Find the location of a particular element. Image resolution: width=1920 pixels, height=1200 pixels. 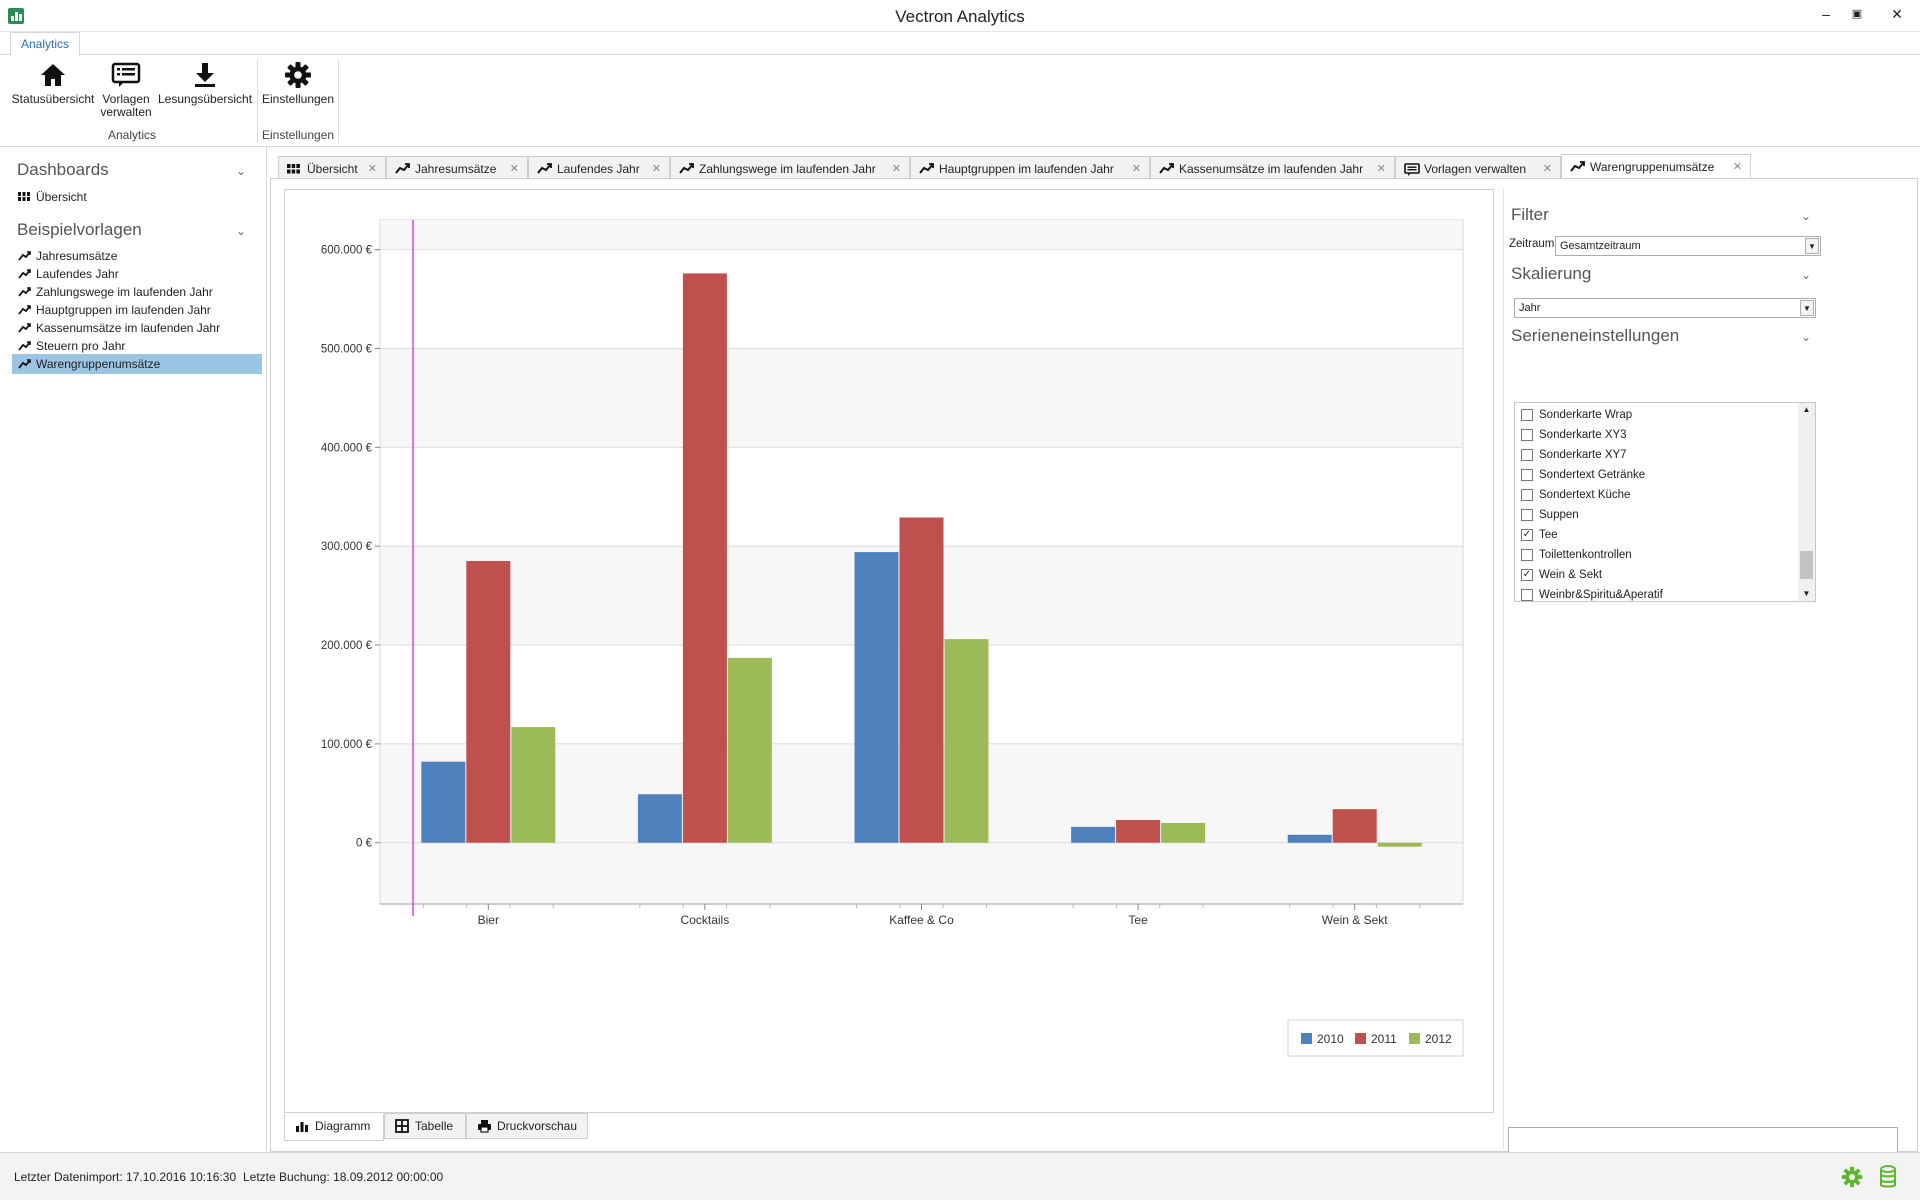

series-item-label: Weinbr&Spiritu&Aperatif is located at coordinates (1601, 595).